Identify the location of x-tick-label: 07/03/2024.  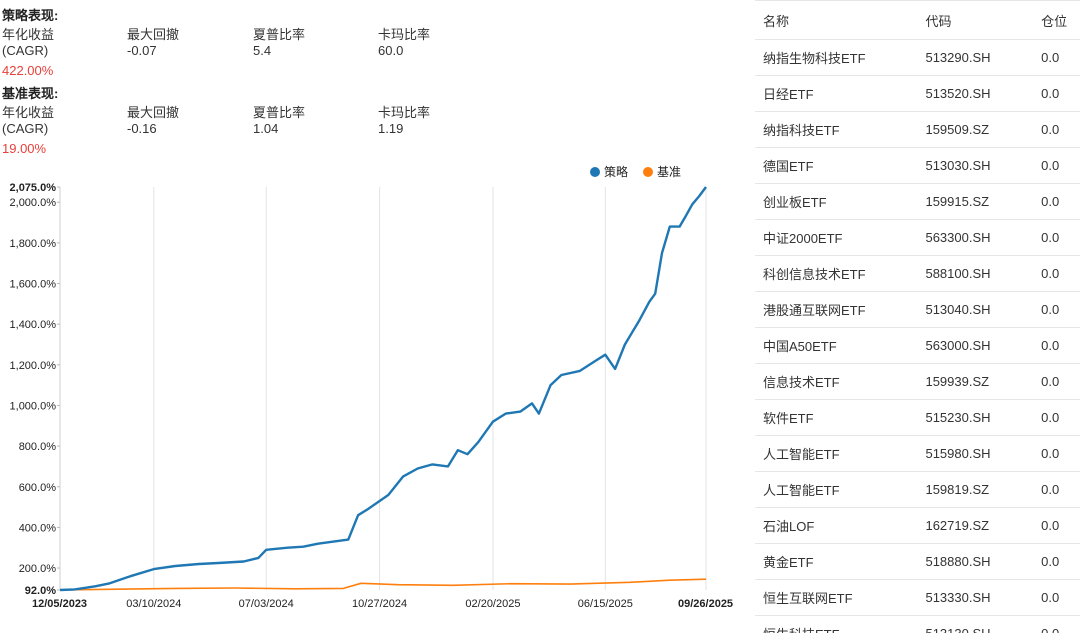
(266, 604).